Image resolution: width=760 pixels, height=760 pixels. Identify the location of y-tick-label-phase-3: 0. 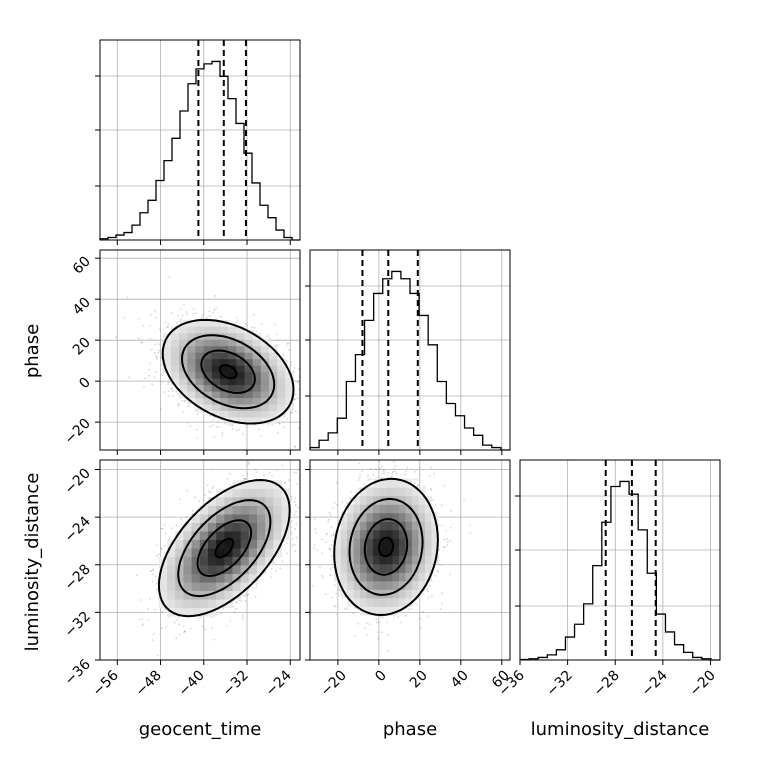
(85, 384).